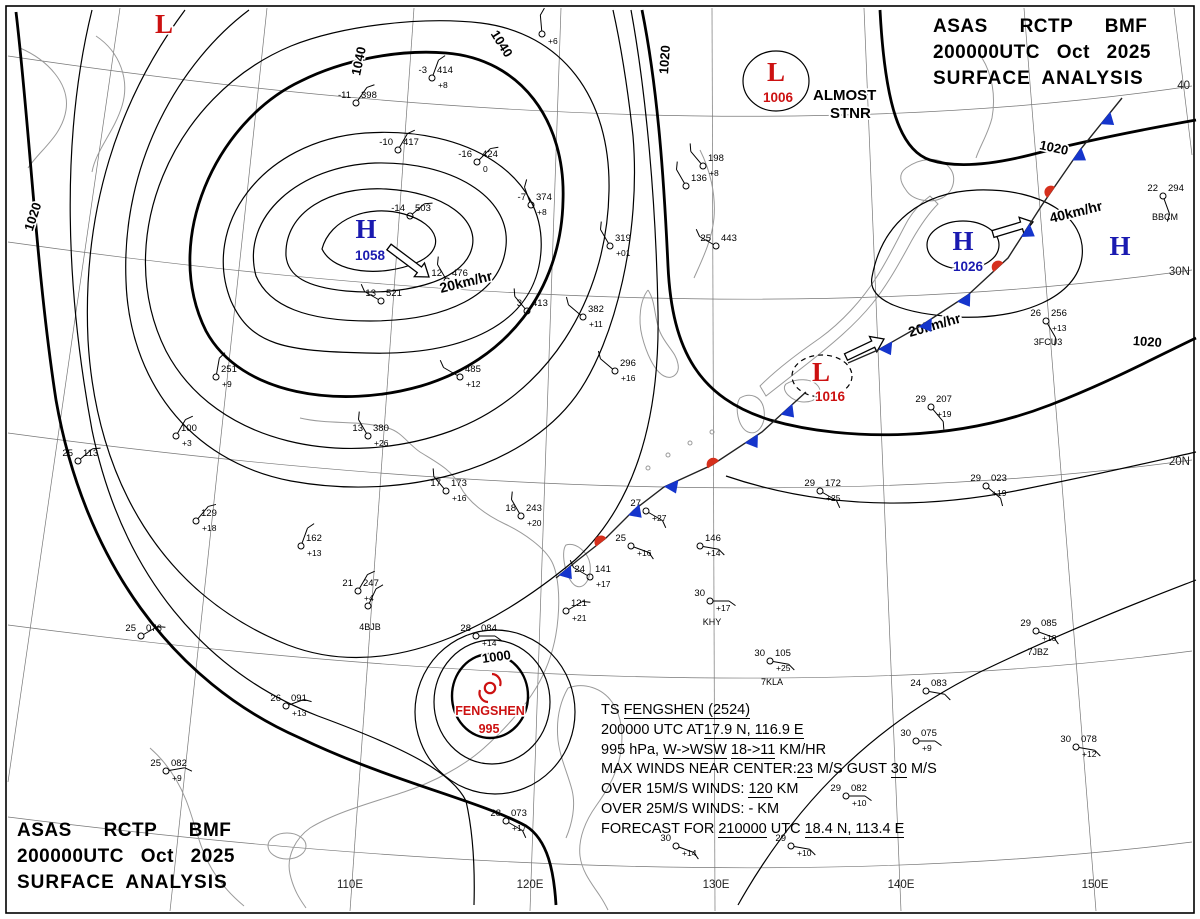  I want to click on station-pressure: 198, so click(716, 158).